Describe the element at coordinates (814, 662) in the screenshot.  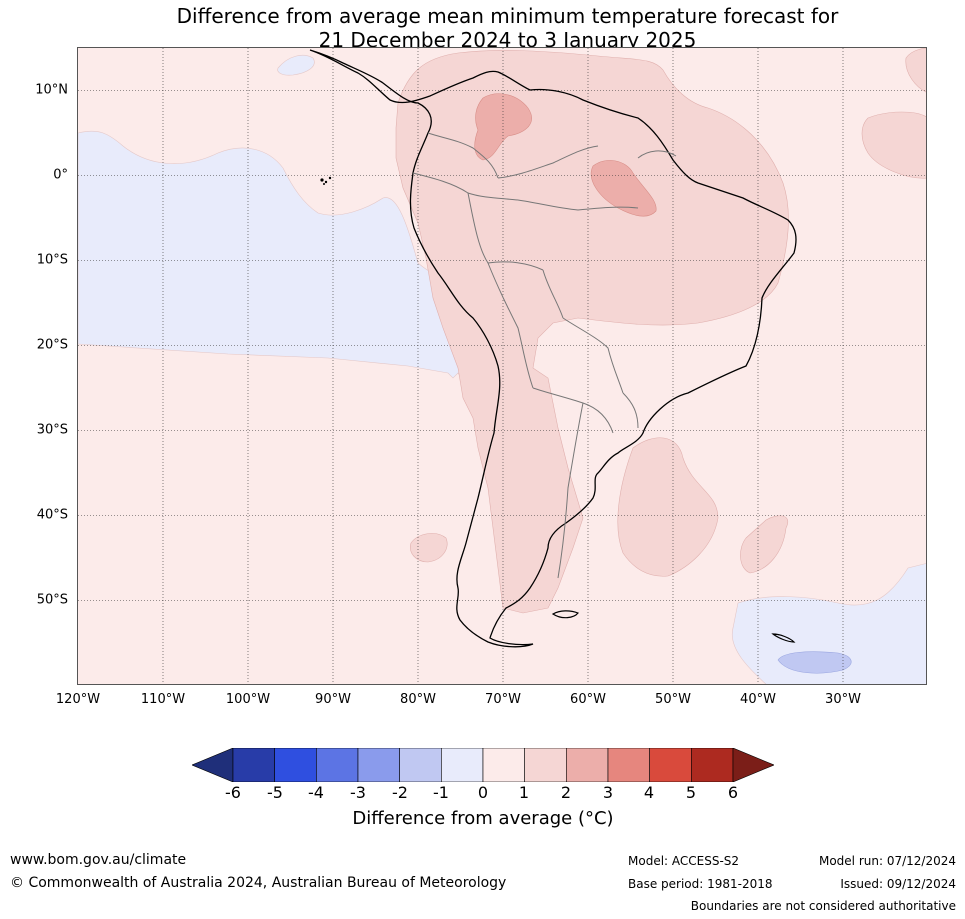
I see `anomaly-neg2-to-neg1-patch` at that location.